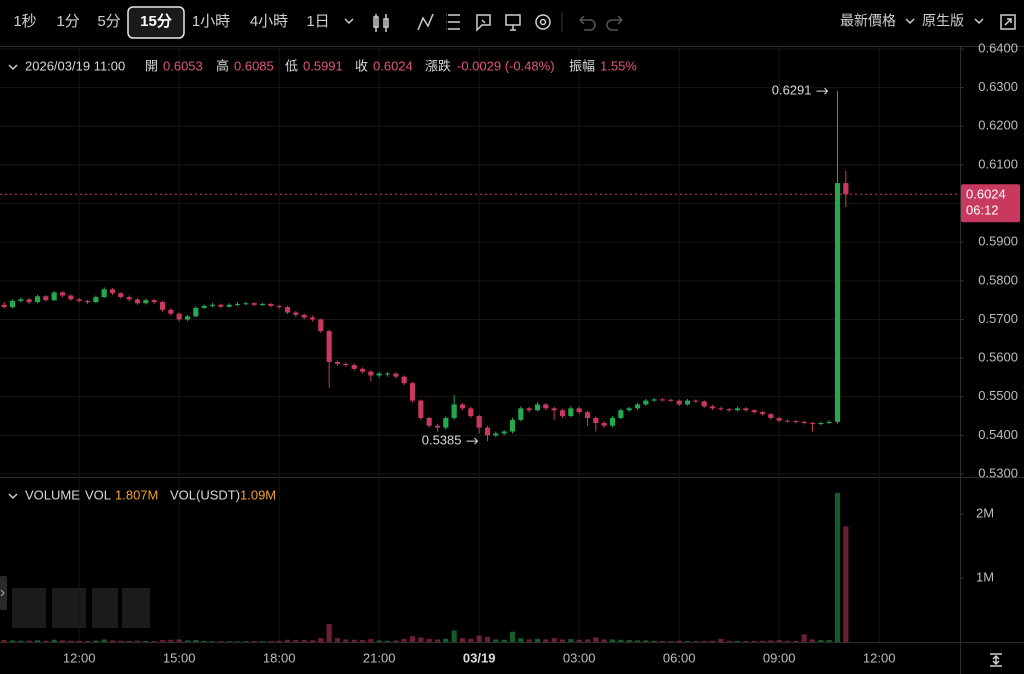  What do you see at coordinates (349, 21) in the screenshot?
I see `more-intervals` at bounding box center [349, 21].